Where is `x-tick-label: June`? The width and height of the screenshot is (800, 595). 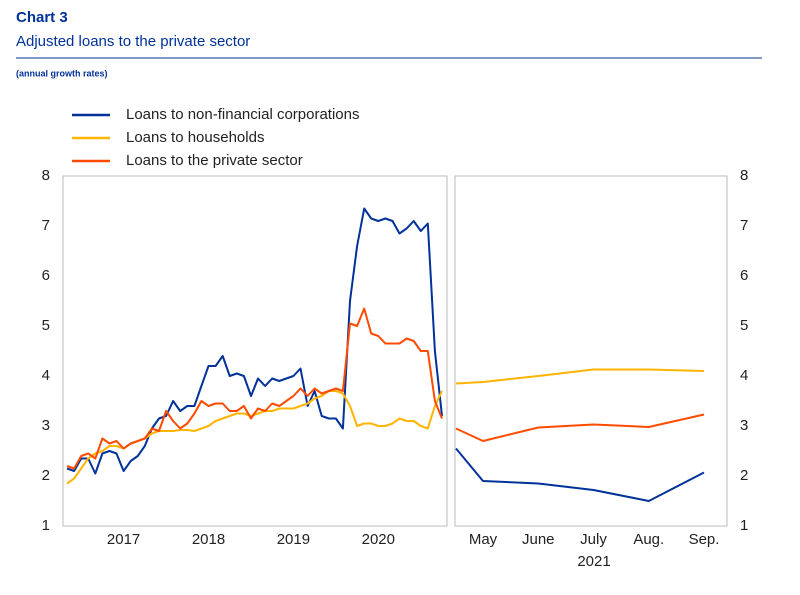 x-tick-label: June is located at coordinates (538, 539).